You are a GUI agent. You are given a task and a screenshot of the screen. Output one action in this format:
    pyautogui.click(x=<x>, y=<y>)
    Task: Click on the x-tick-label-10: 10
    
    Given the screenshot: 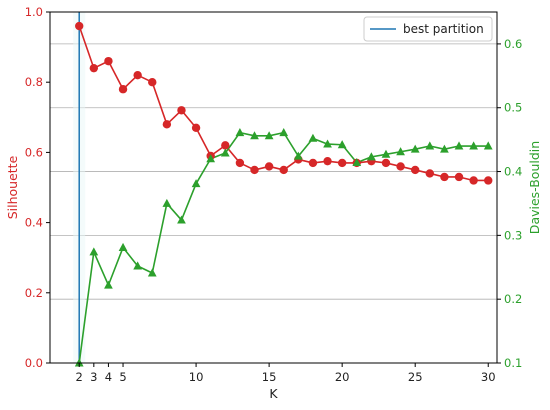 What is the action you would take?
    pyautogui.click(x=196, y=377)
    